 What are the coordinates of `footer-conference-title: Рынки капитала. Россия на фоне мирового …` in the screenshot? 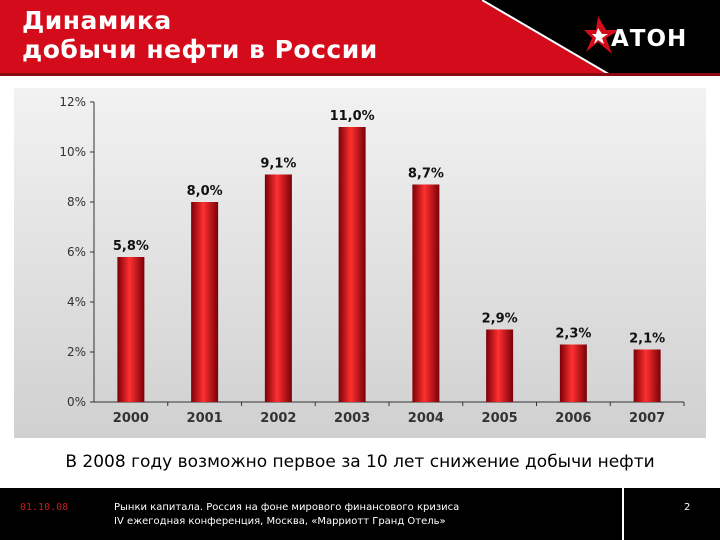 It's located at (287, 507).